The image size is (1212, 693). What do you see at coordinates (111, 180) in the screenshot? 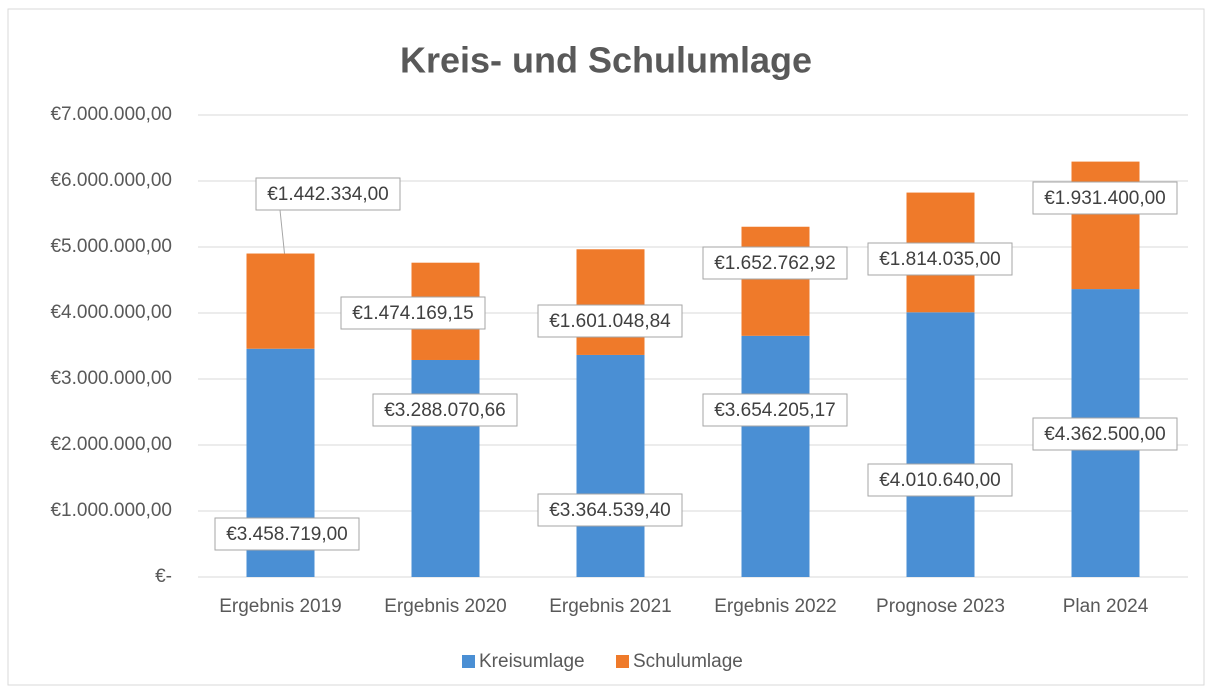
I see `y-tick-label: €6.000.000,00` at bounding box center [111, 180].